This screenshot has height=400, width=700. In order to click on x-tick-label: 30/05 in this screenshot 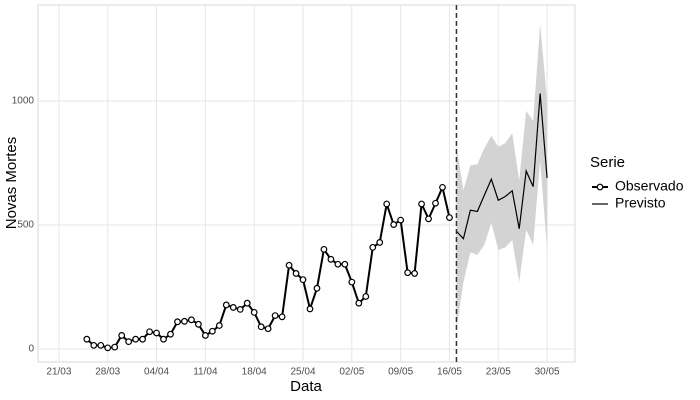, I will do `click(547, 372)`.